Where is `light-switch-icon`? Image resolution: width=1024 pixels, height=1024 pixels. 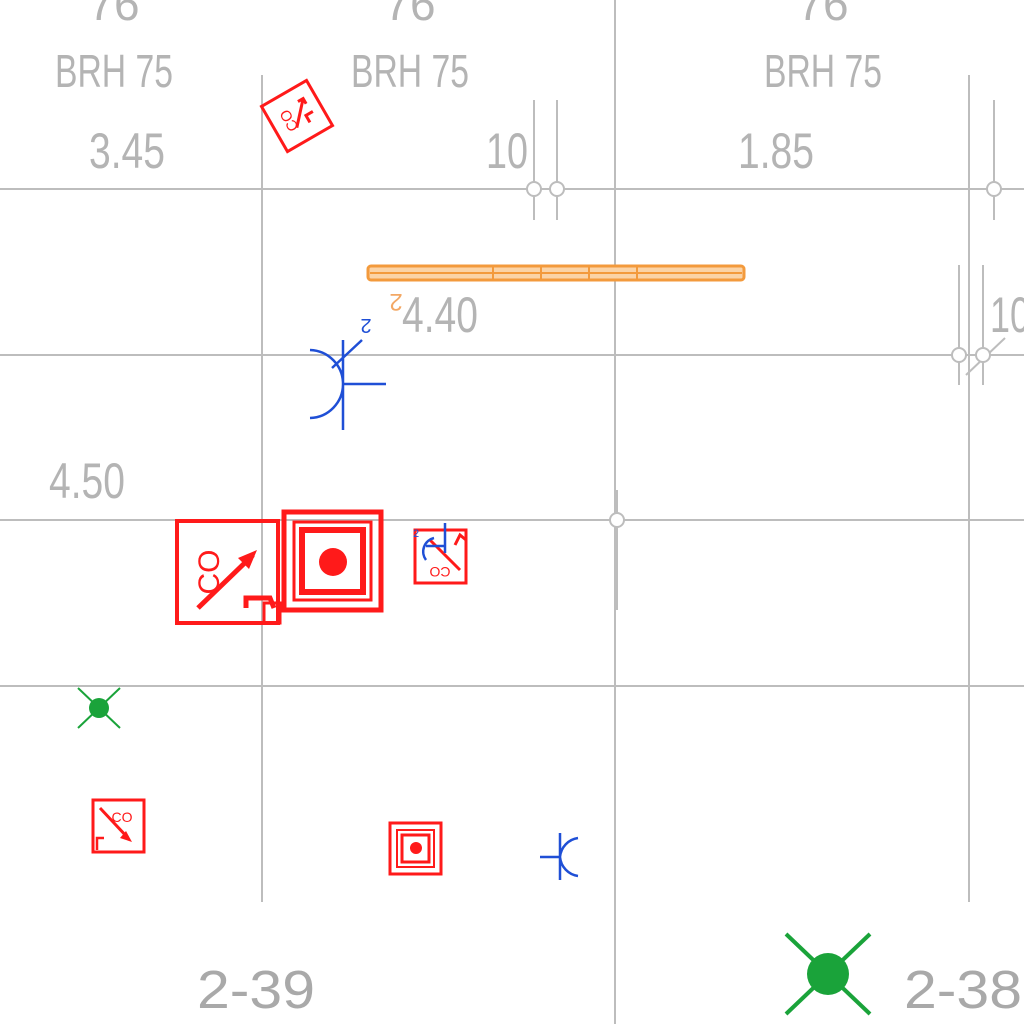
light-switch-icon is located at coordinates (559, 856).